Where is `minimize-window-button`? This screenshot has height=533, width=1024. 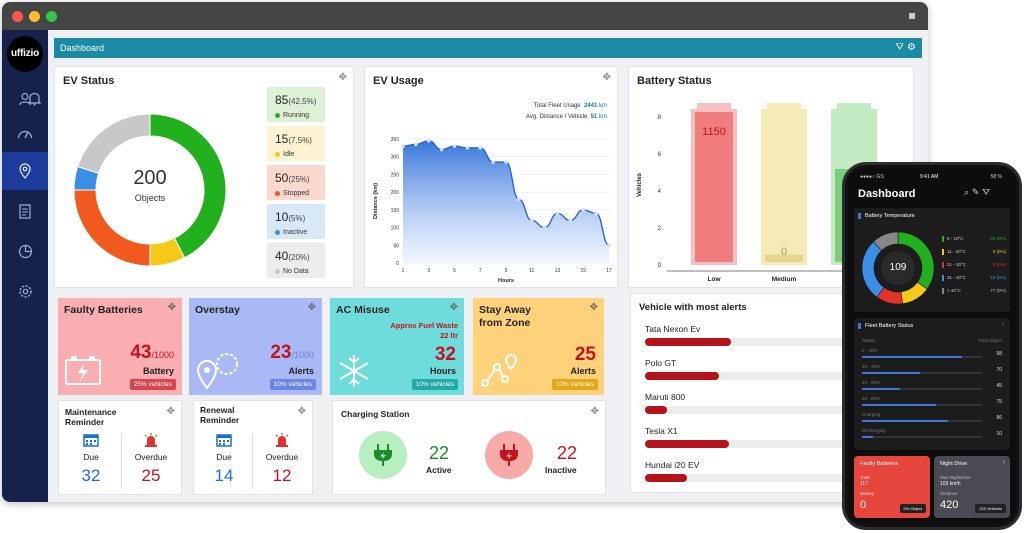
minimize-window-button is located at coordinates (34, 16).